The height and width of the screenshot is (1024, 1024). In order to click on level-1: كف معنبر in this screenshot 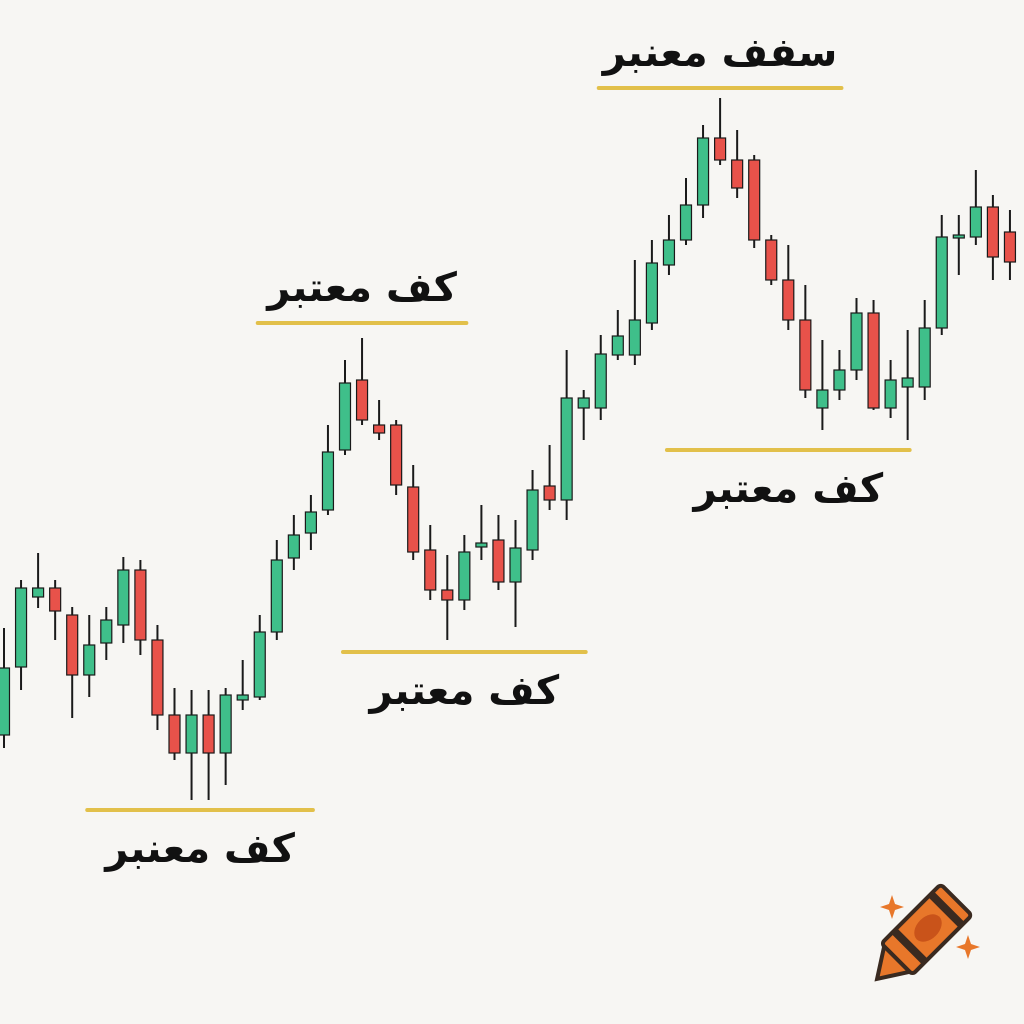, I will do `click(200, 840)`.